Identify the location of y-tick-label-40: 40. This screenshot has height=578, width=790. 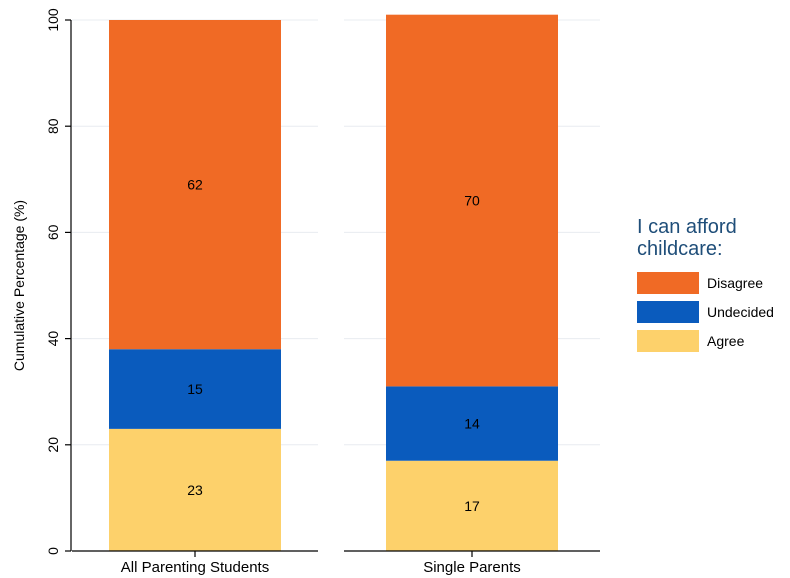
(53, 339).